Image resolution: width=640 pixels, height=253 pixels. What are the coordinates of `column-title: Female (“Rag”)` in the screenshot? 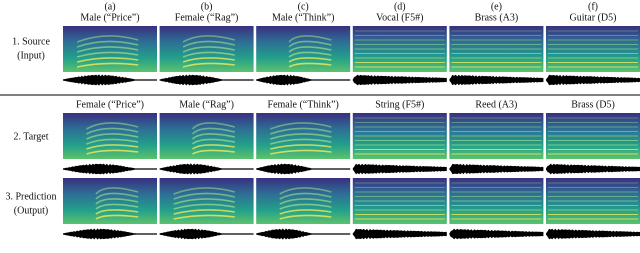 It's located at (207, 17).